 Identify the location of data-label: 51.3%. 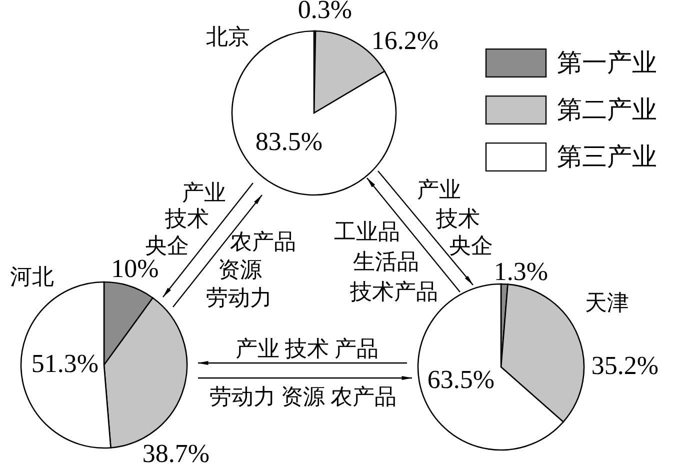
(65, 363).